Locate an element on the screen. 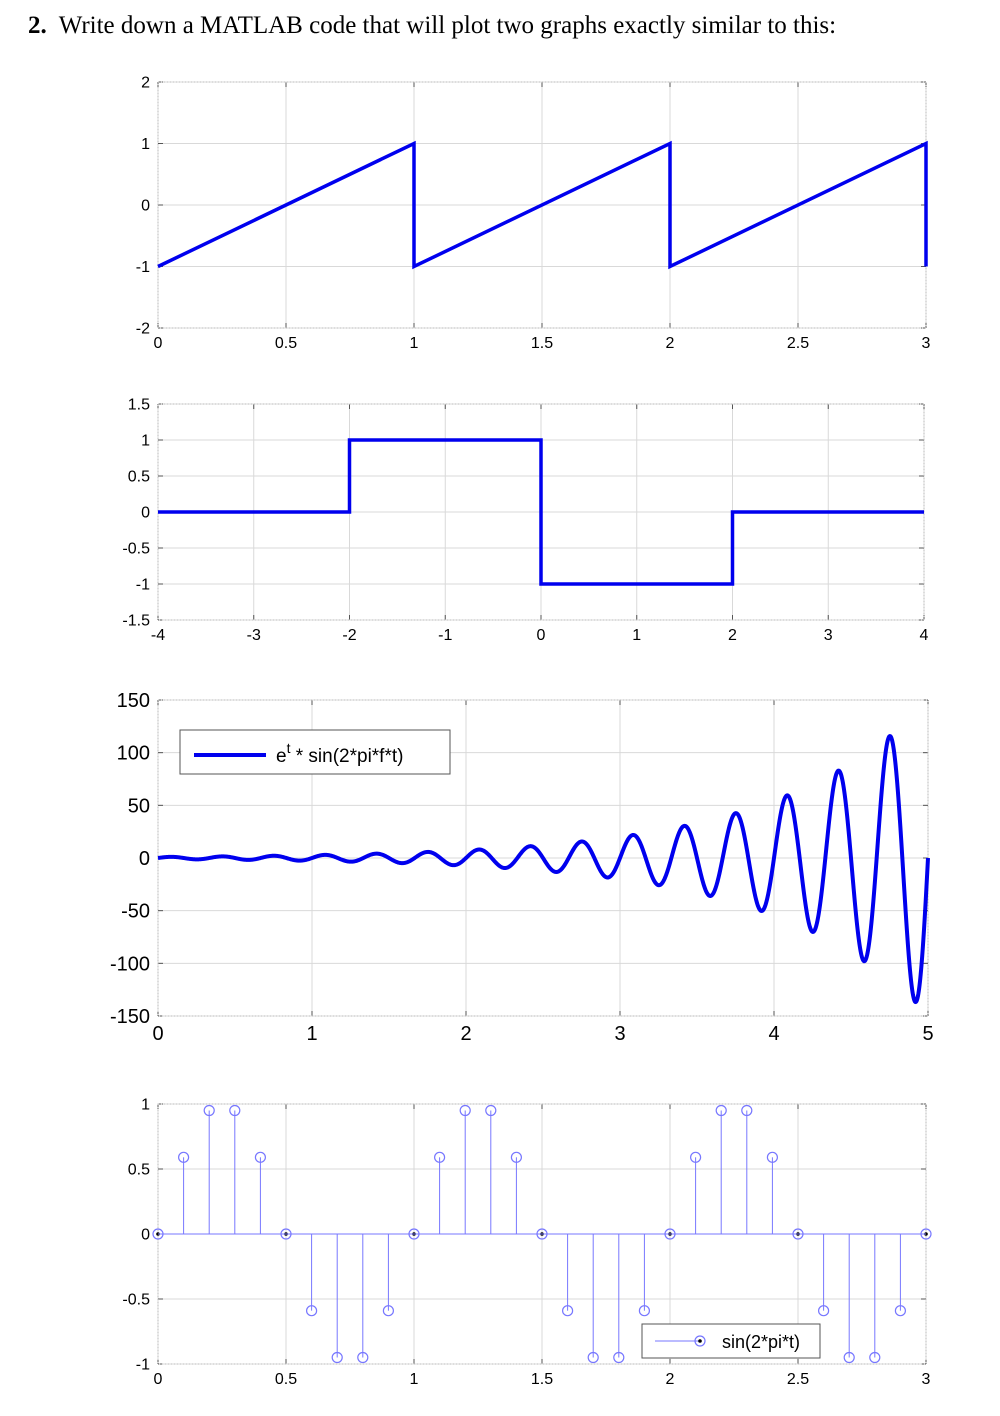  x-tick-label: 5 is located at coordinates (927, 1034).